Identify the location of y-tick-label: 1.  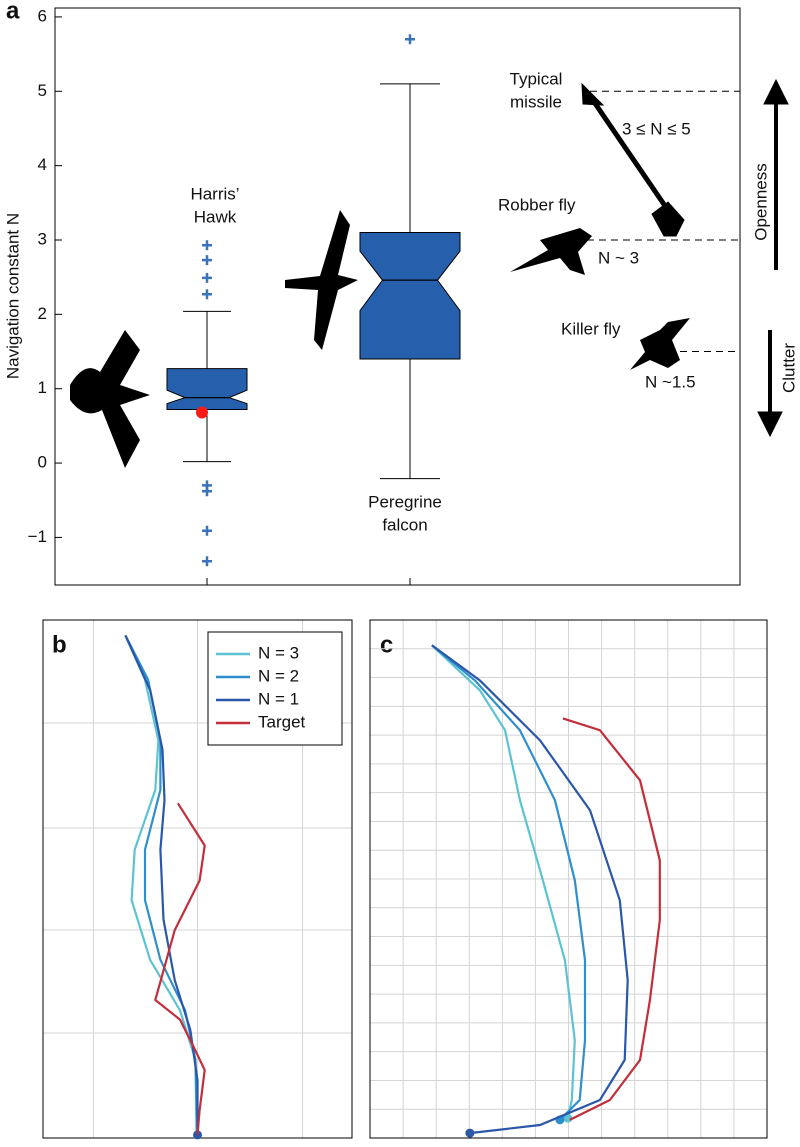
(42, 387).